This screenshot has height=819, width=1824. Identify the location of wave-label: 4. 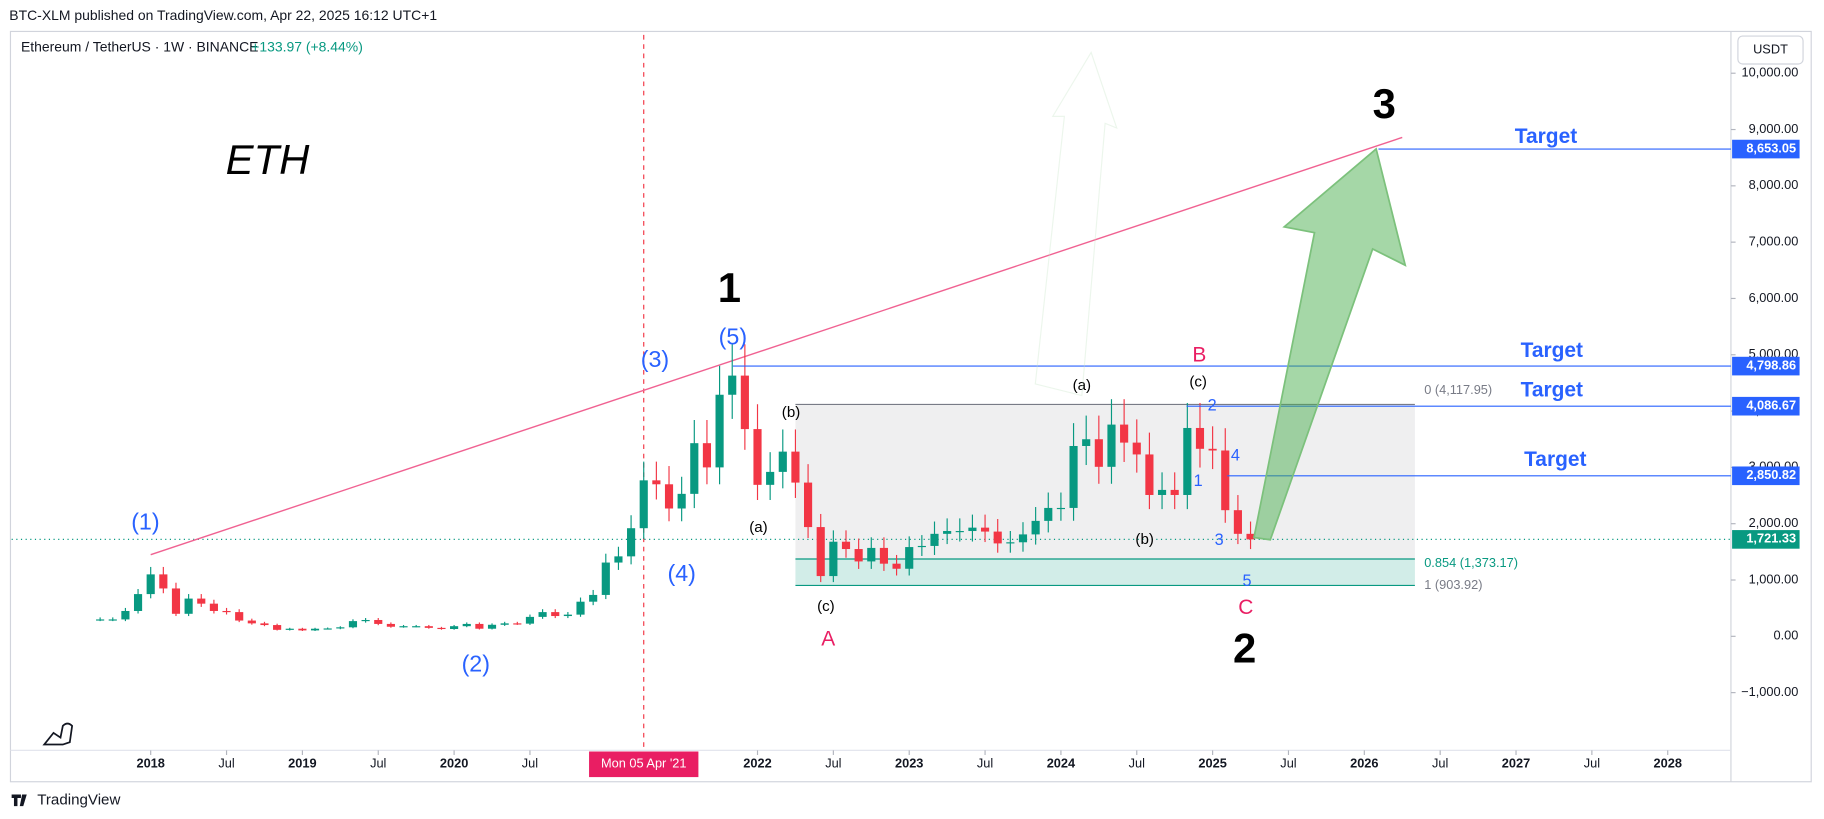
(1235, 455).